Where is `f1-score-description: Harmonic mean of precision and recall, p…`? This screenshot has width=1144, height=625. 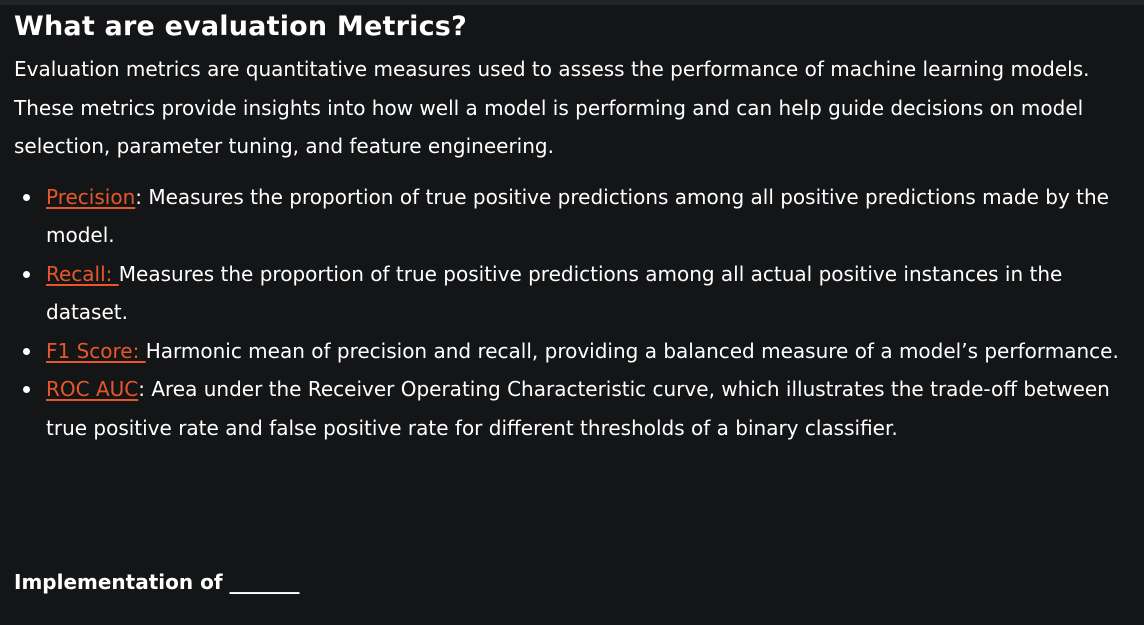 f1-score-description: Harmonic mean of precision and recall, p… is located at coordinates (632, 350).